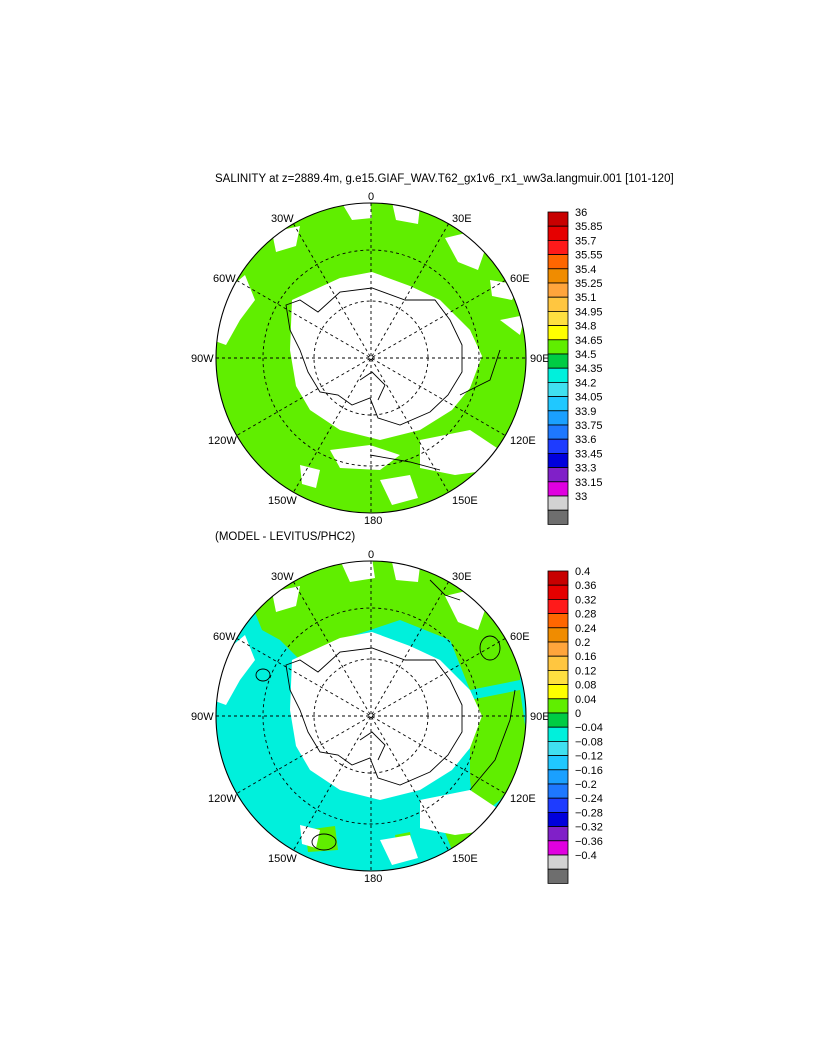 This screenshot has width=818, height=1055. Describe the element at coordinates (582, 572) in the screenshot. I see `bottom-colorbar-label: 0.4` at that location.